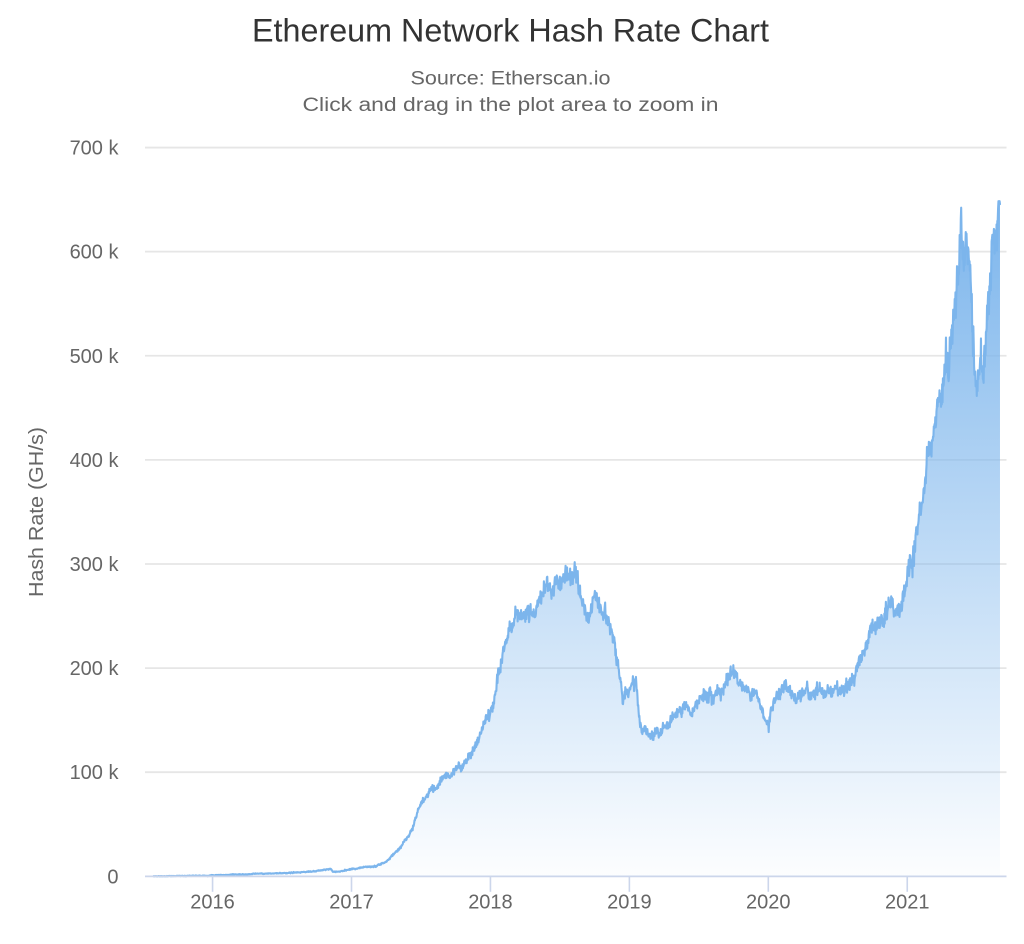  I want to click on svg-text: 700 k, so click(95, 149).